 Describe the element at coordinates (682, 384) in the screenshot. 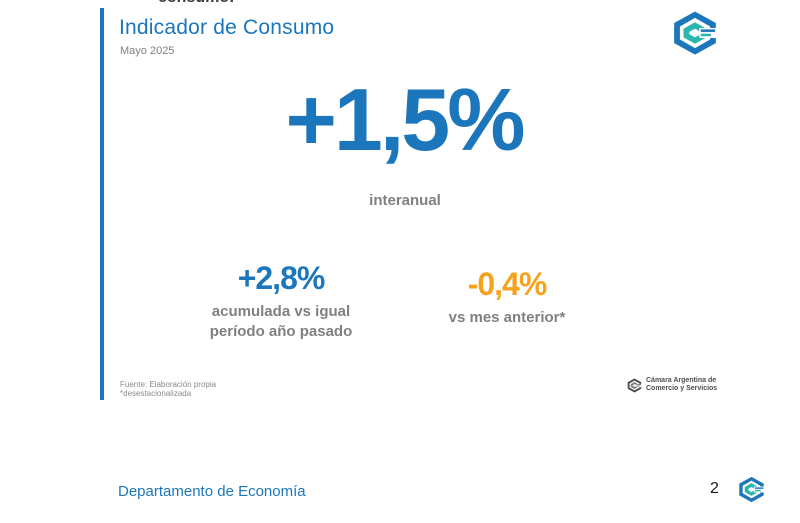

I see `org-name: Cámara Argentina de Comercio y Servicios` at that location.